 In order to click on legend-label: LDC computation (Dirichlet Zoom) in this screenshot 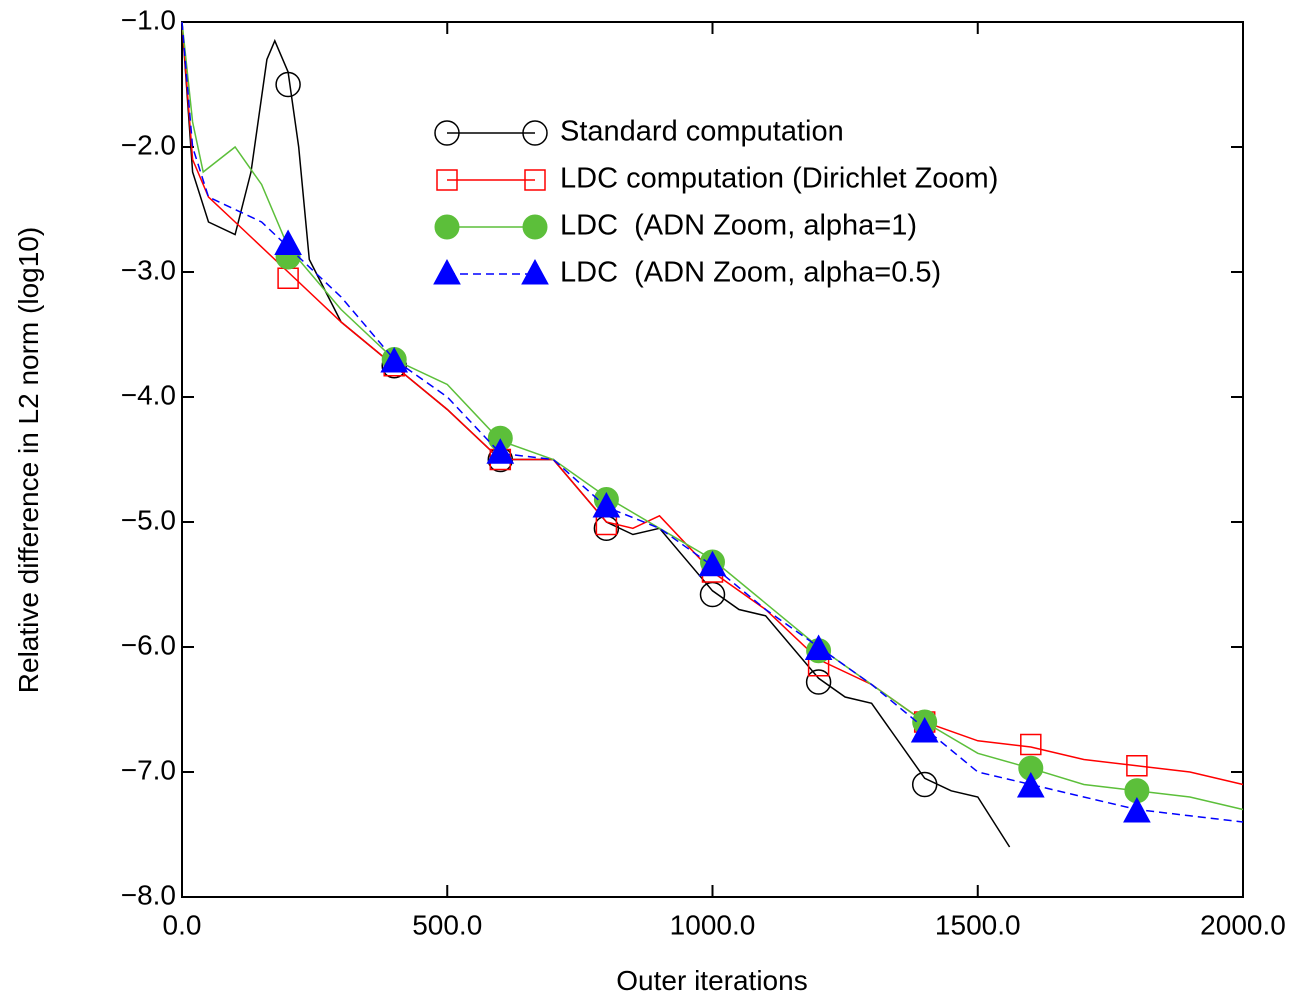, I will do `click(779, 179)`.